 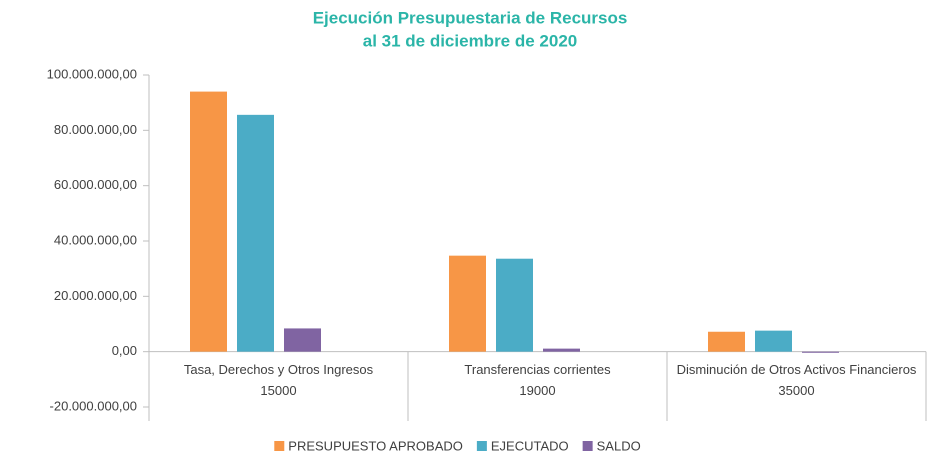 I want to click on x-tick-label: Disminución de Otros Activos Financieros, so click(x=797, y=369).